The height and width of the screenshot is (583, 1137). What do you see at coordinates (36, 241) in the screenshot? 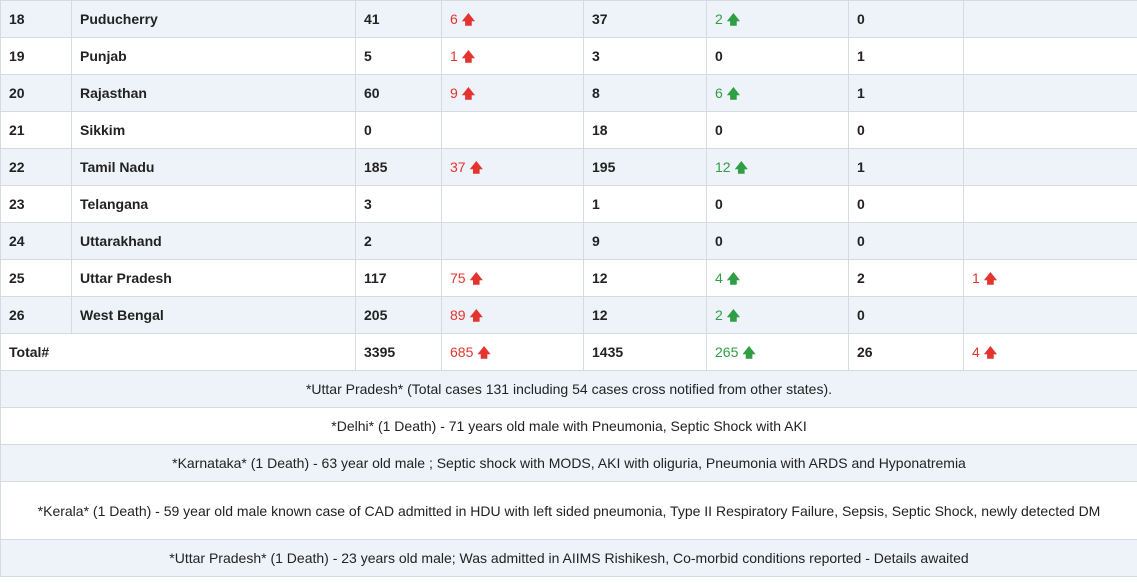
I see `row-number-cell: 24` at bounding box center [36, 241].